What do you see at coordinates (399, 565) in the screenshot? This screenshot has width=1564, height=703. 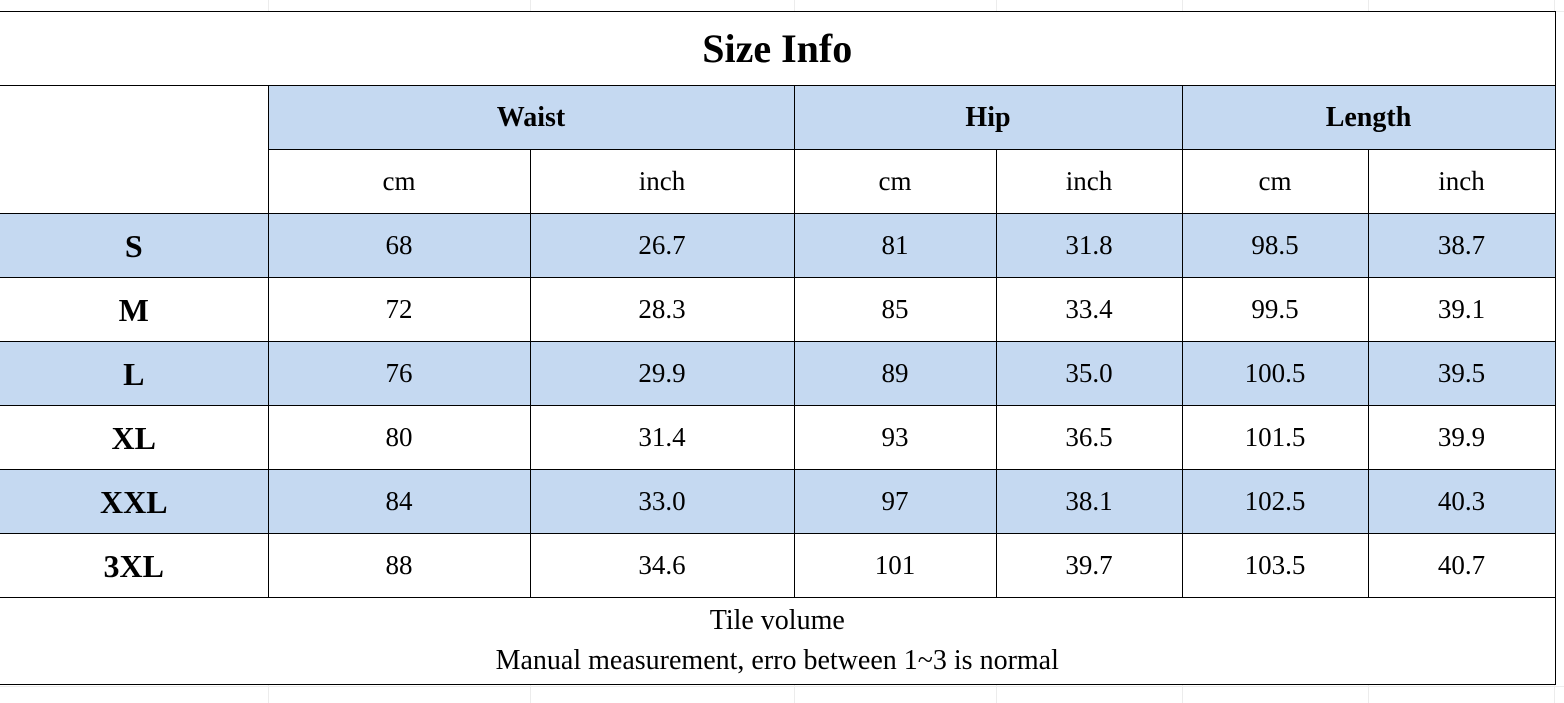 I see `table-cell: 88` at bounding box center [399, 565].